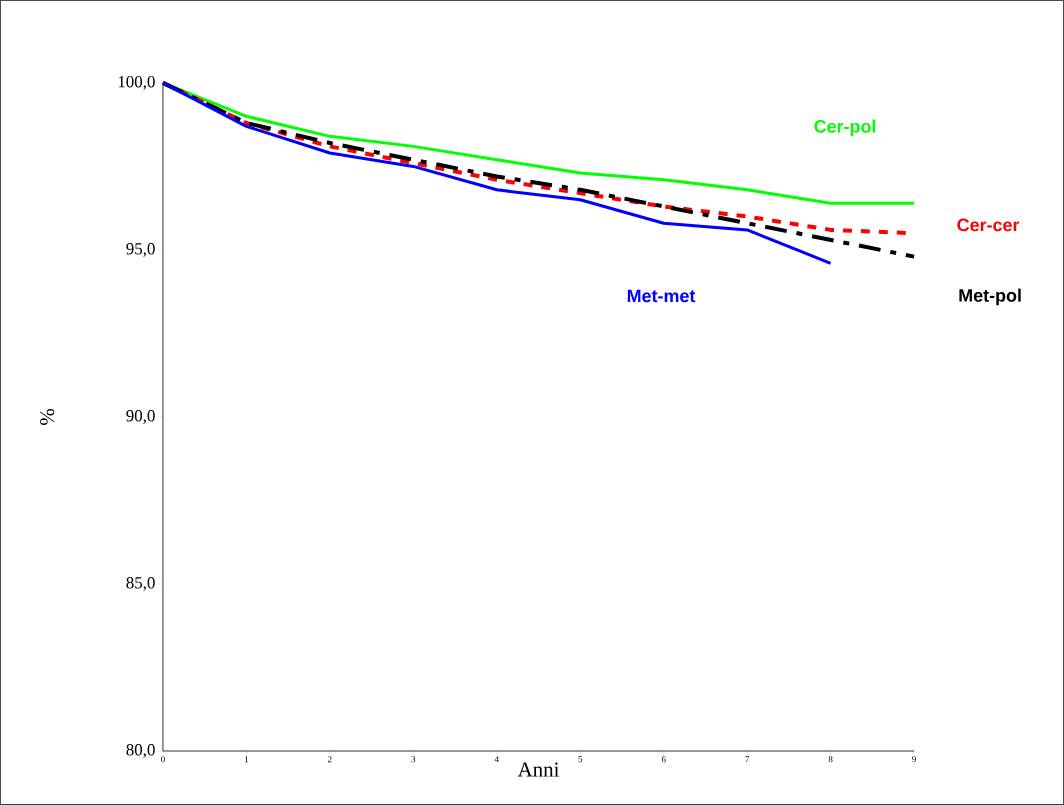  Describe the element at coordinates (330, 759) in the screenshot. I see `x-tick-label: 2` at that location.